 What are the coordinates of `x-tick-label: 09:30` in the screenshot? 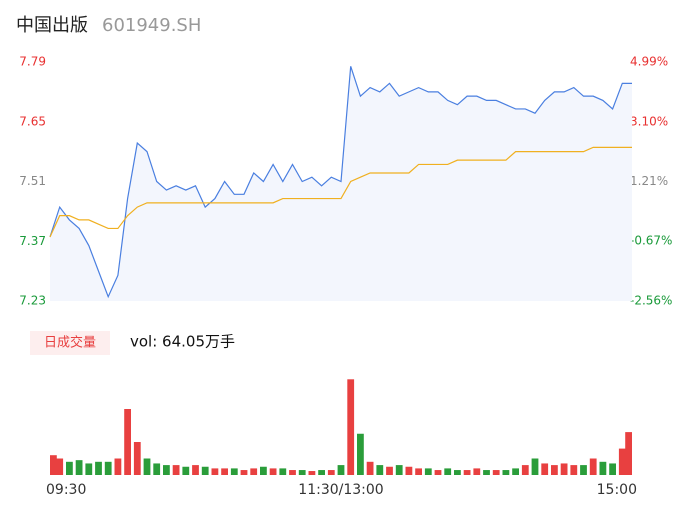 It's located at (66, 490).